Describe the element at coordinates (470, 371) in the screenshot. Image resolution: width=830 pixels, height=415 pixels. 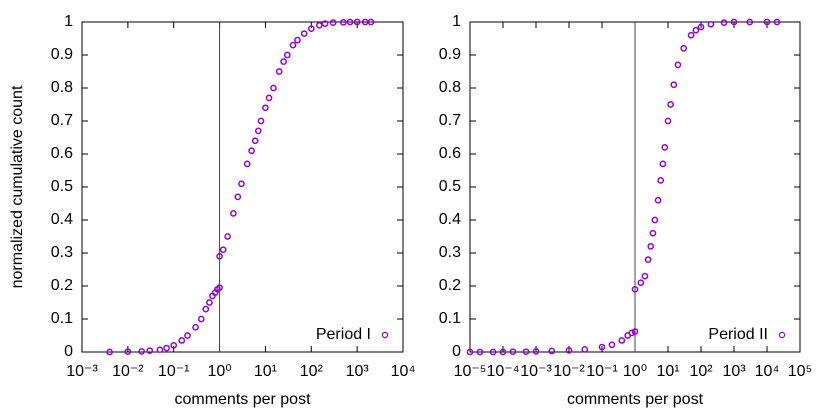
I see `x-tick-label: 10⁻⁵` at that location.